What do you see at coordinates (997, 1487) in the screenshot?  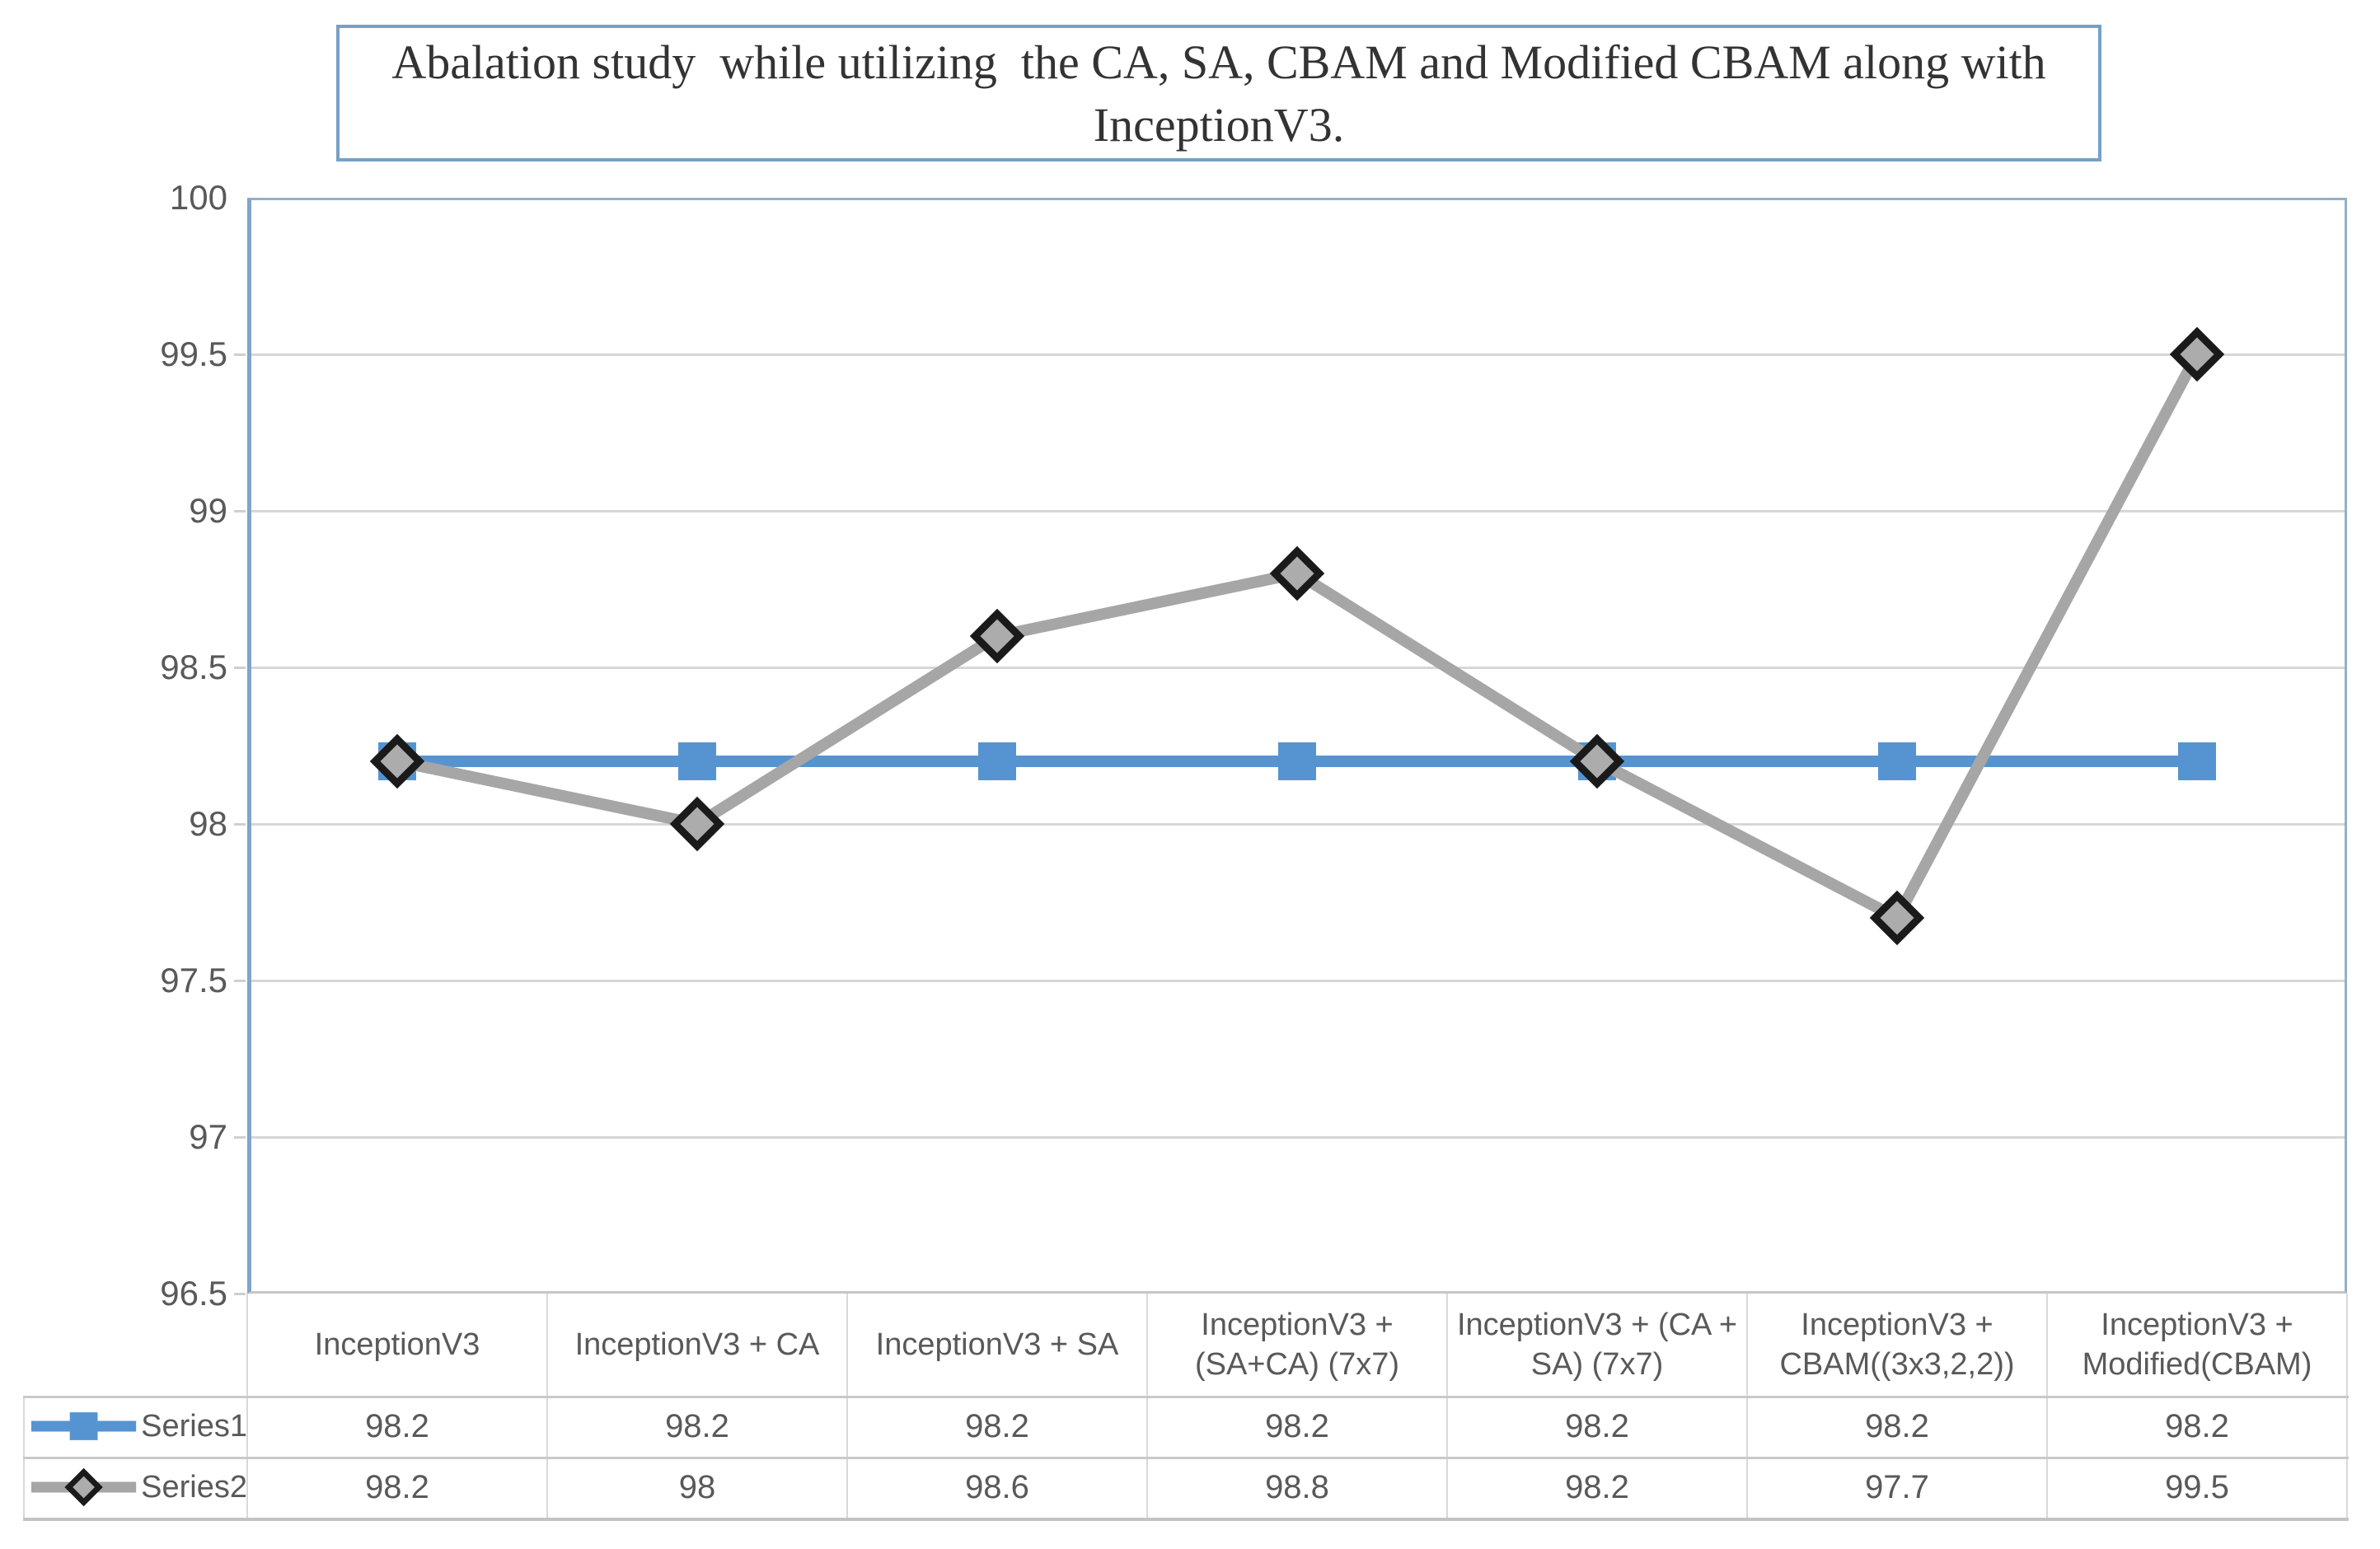 I see `table-value-cell: 98.6` at bounding box center [997, 1487].